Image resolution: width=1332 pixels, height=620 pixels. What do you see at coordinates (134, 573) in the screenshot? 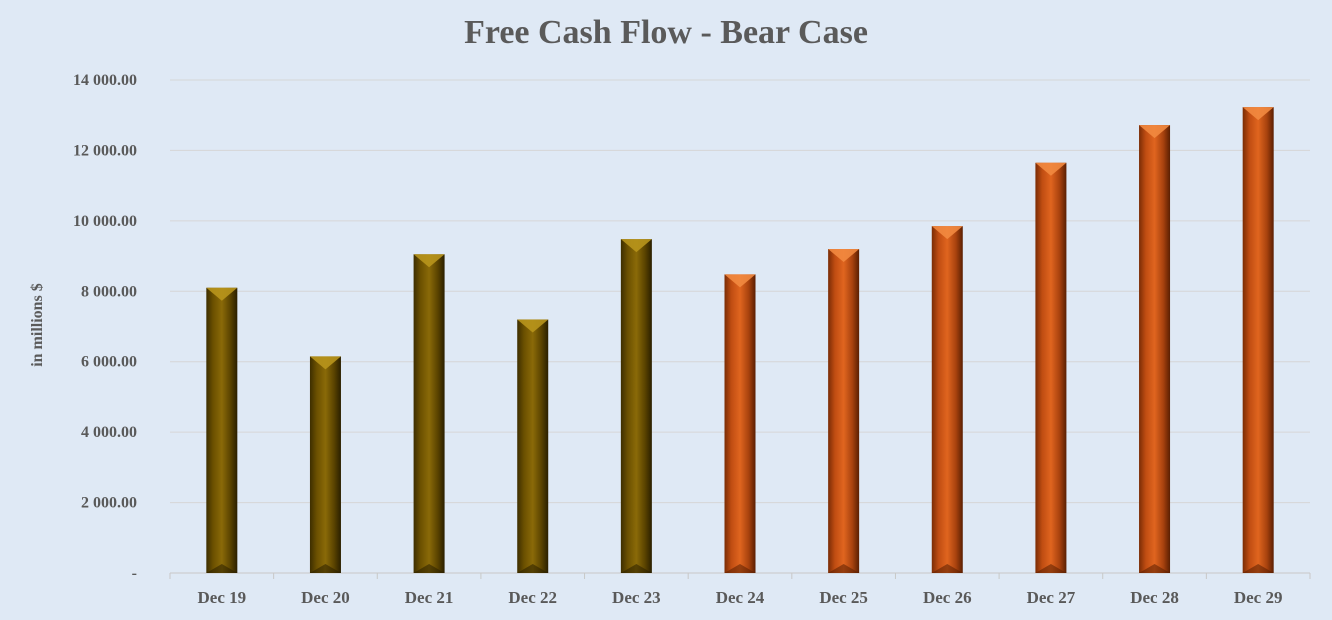
I see `y-tick-label: -` at bounding box center [134, 573].